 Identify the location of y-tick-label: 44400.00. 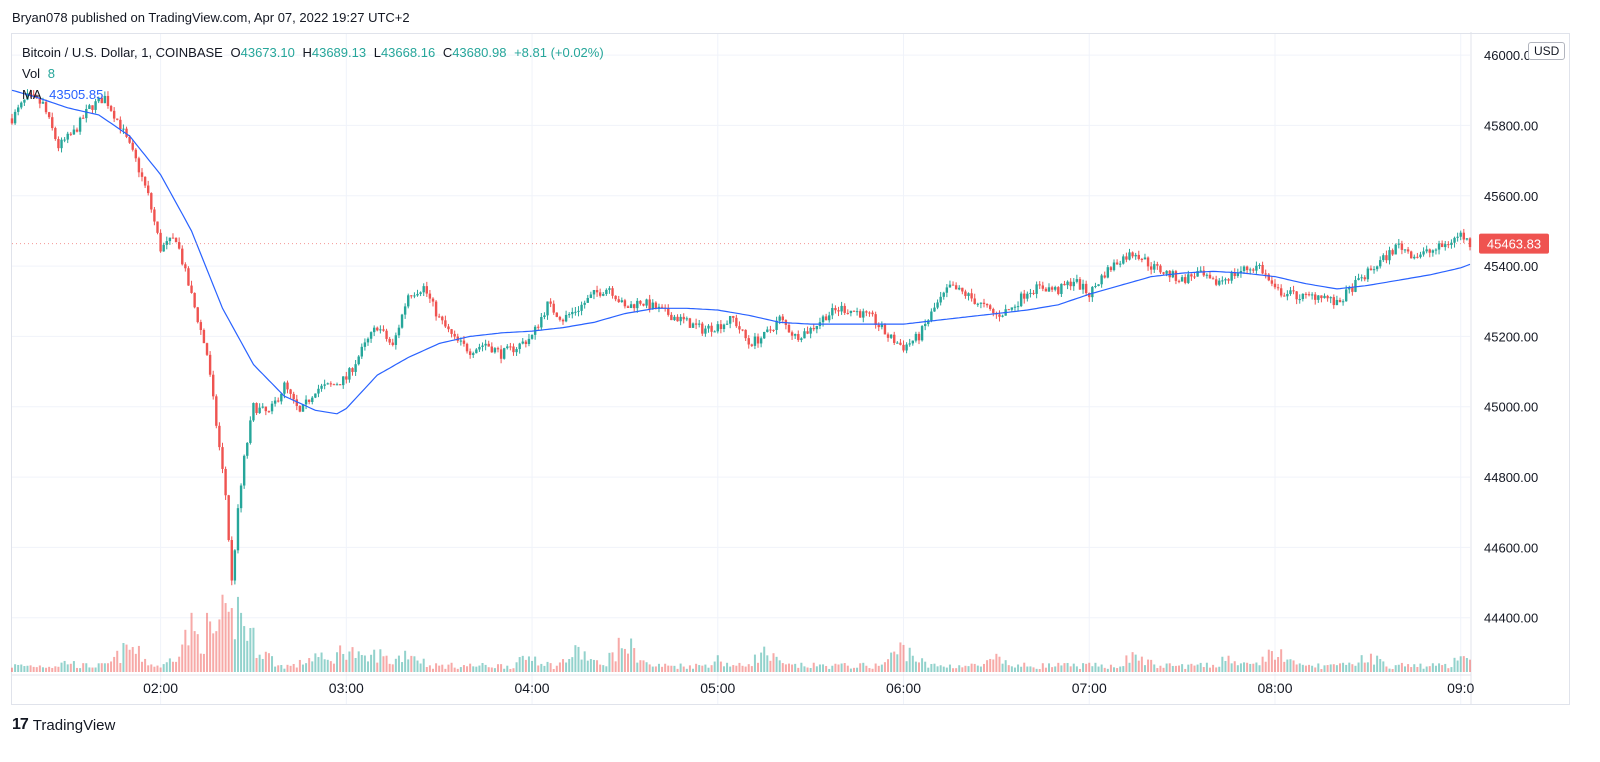
(1511, 618).